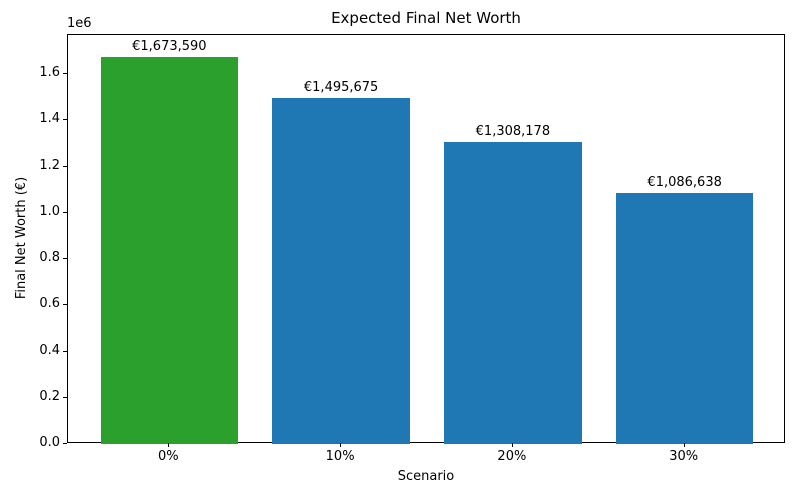 The height and width of the screenshot is (500, 800). Describe the element at coordinates (341, 88) in the screenshot. I see `bar-value-label: €1,495,675` at that location.